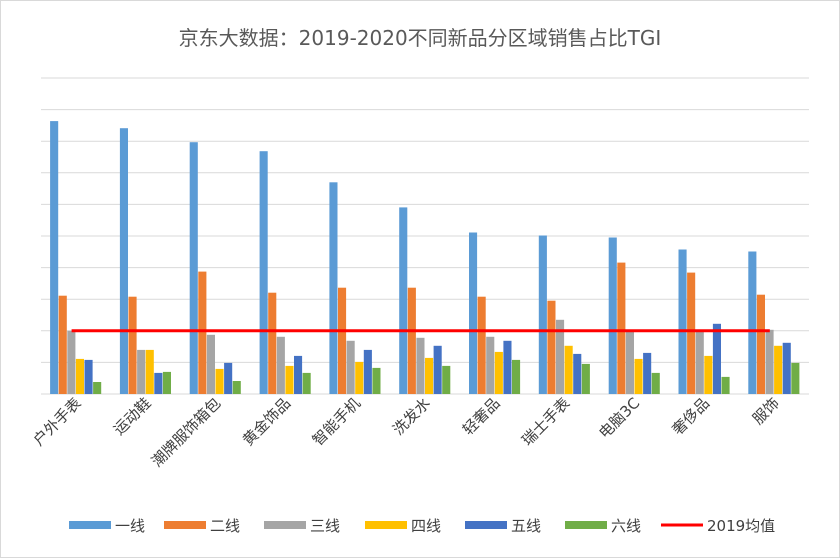 The image size is (840, 558). What do you see at coordinates (426, 526) in the screenshot?
I see `legend-label: 四线` at bounding box center [426, 526].